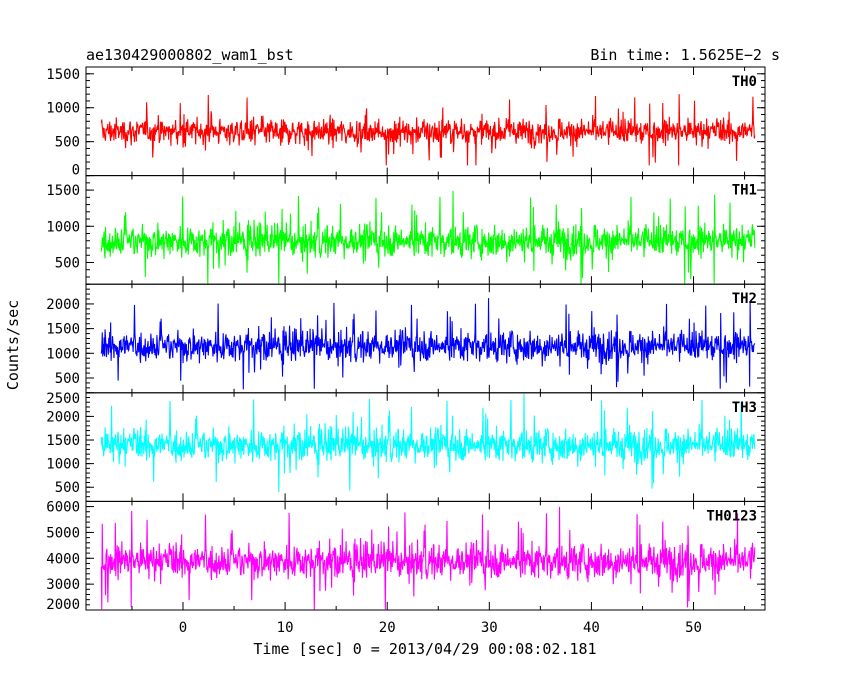 The height and width of the screenshot is (680, 850). Describe the element at coordinates (693, 628) in the screenshot. I see `x-tick-label: 50` at that location.